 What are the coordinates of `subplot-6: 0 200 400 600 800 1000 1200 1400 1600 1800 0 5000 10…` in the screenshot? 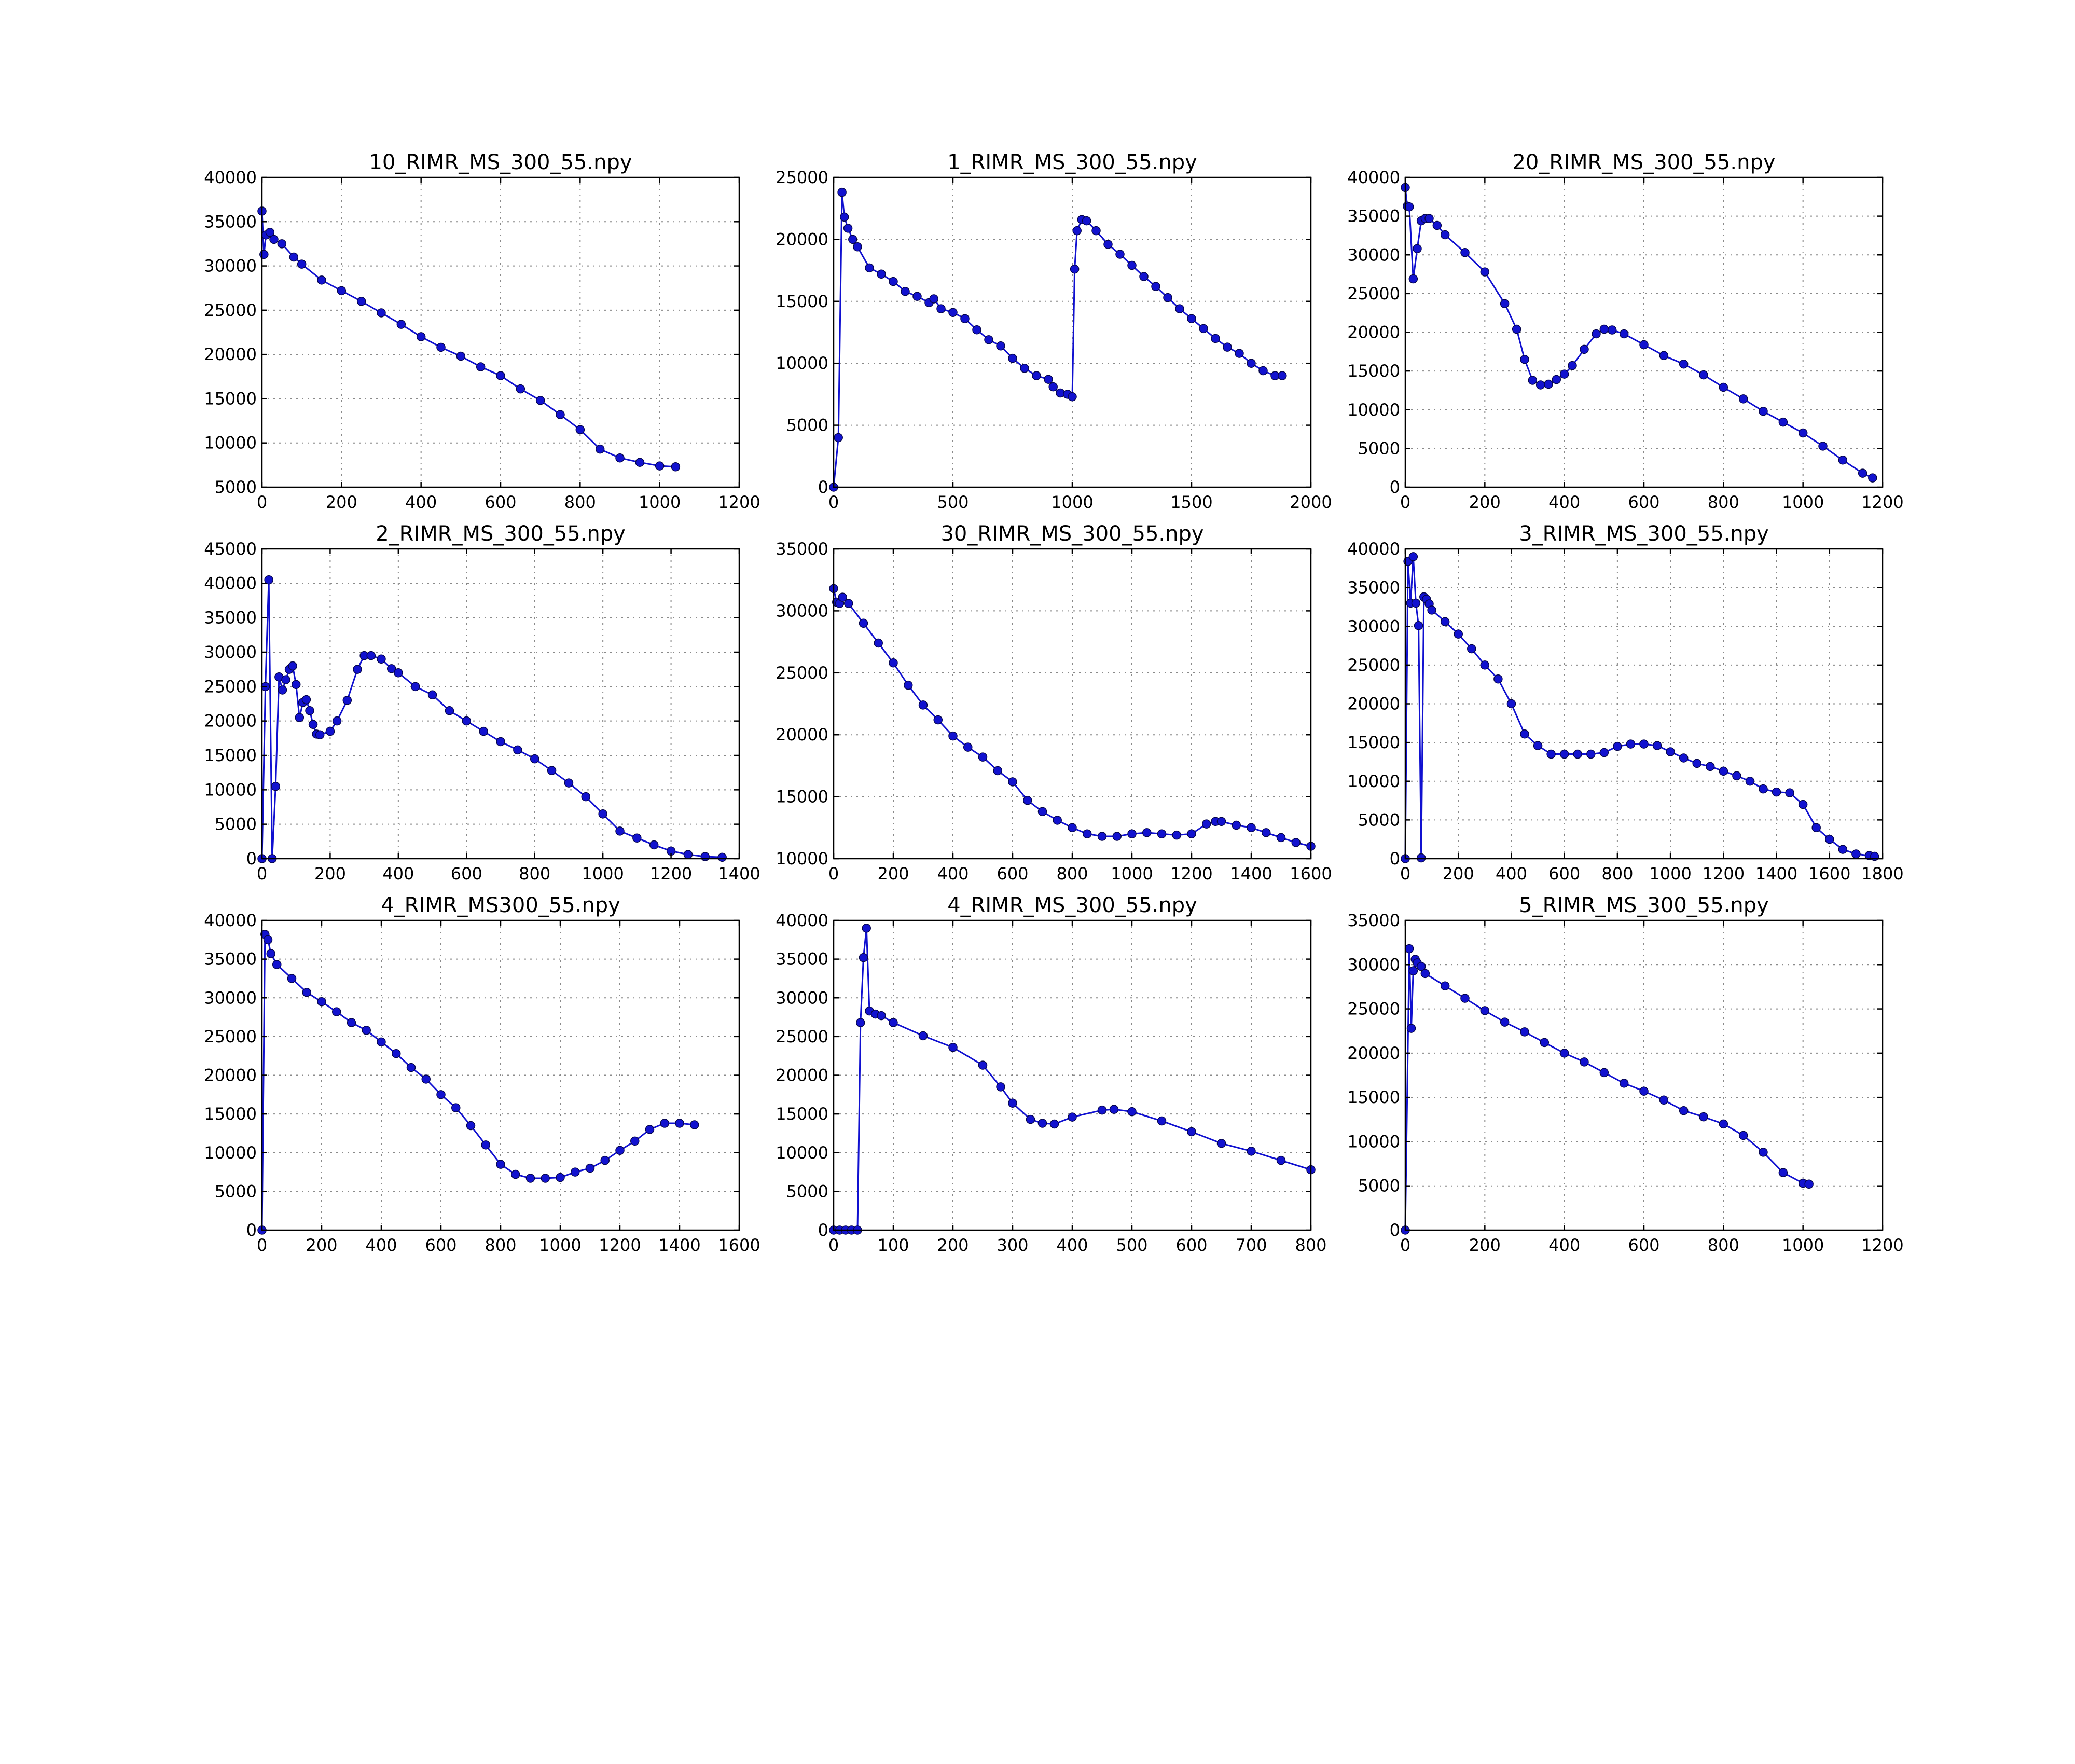 It's located at (1625, 703).